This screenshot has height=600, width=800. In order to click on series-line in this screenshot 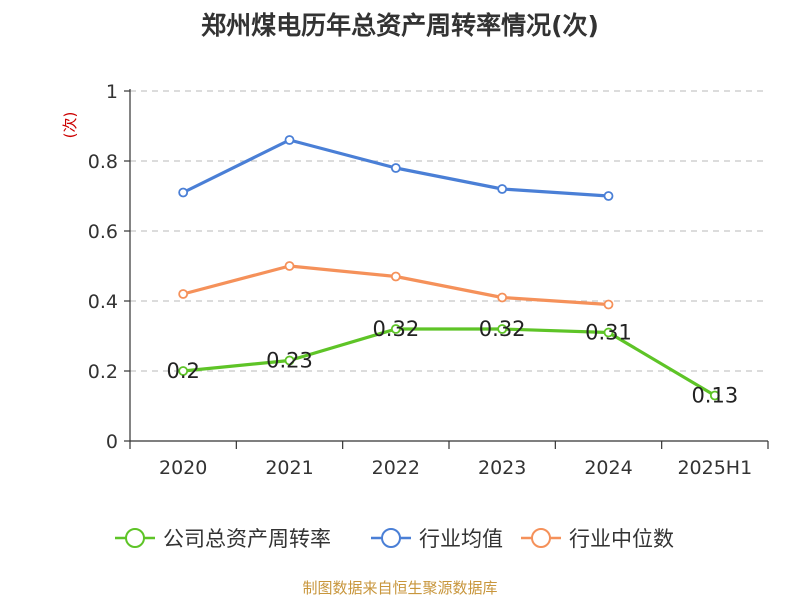, I will do `click(449, 362)`.